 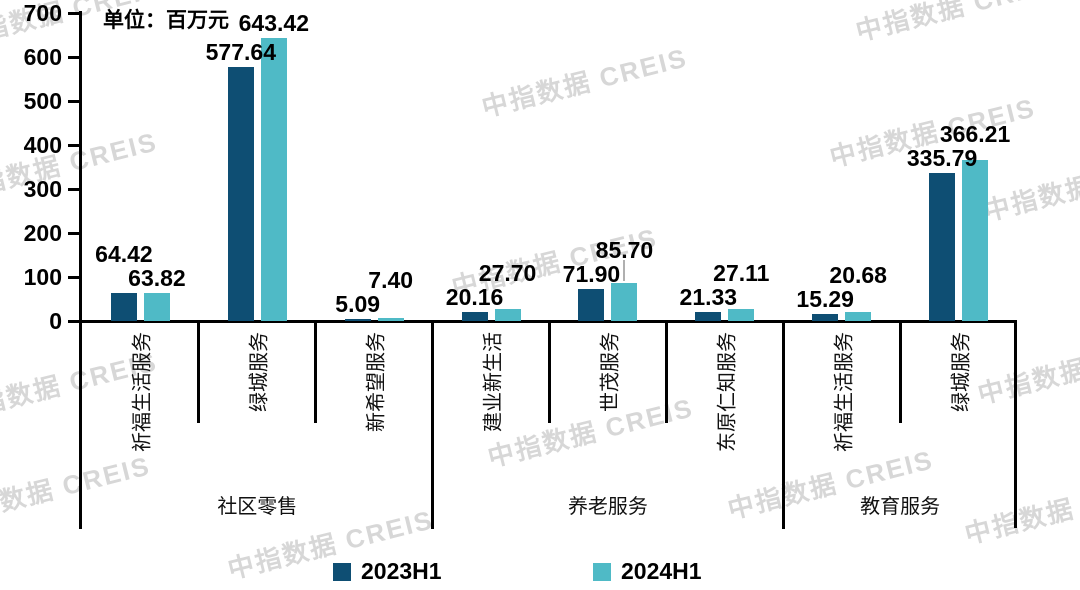 What do you see at coordinates (273, 22) in the screenshot?
I see `value-label-2024h1: 643.42` at bounding box center [273, 22].